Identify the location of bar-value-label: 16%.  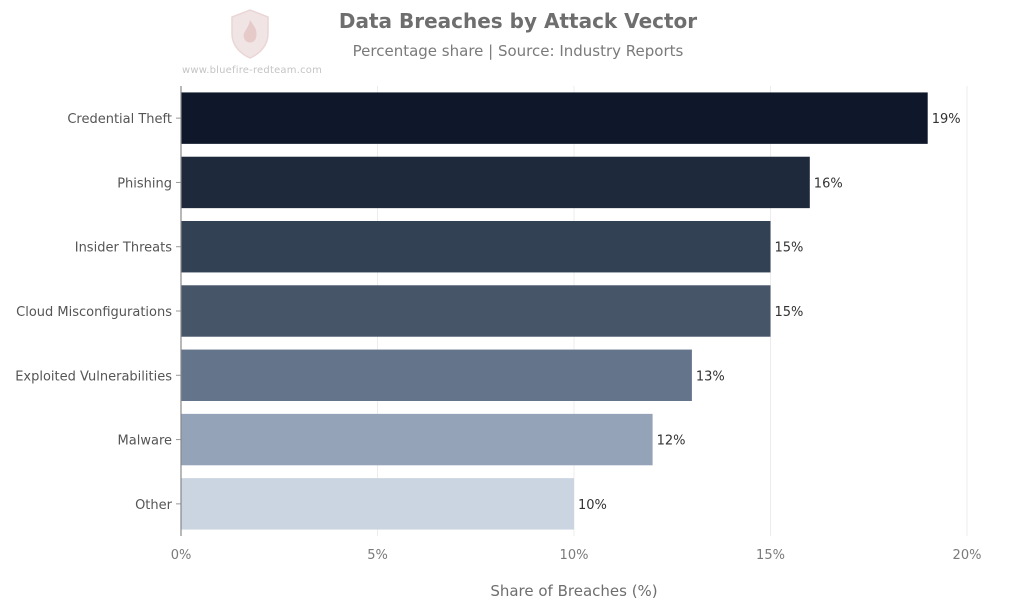
(828, 183).